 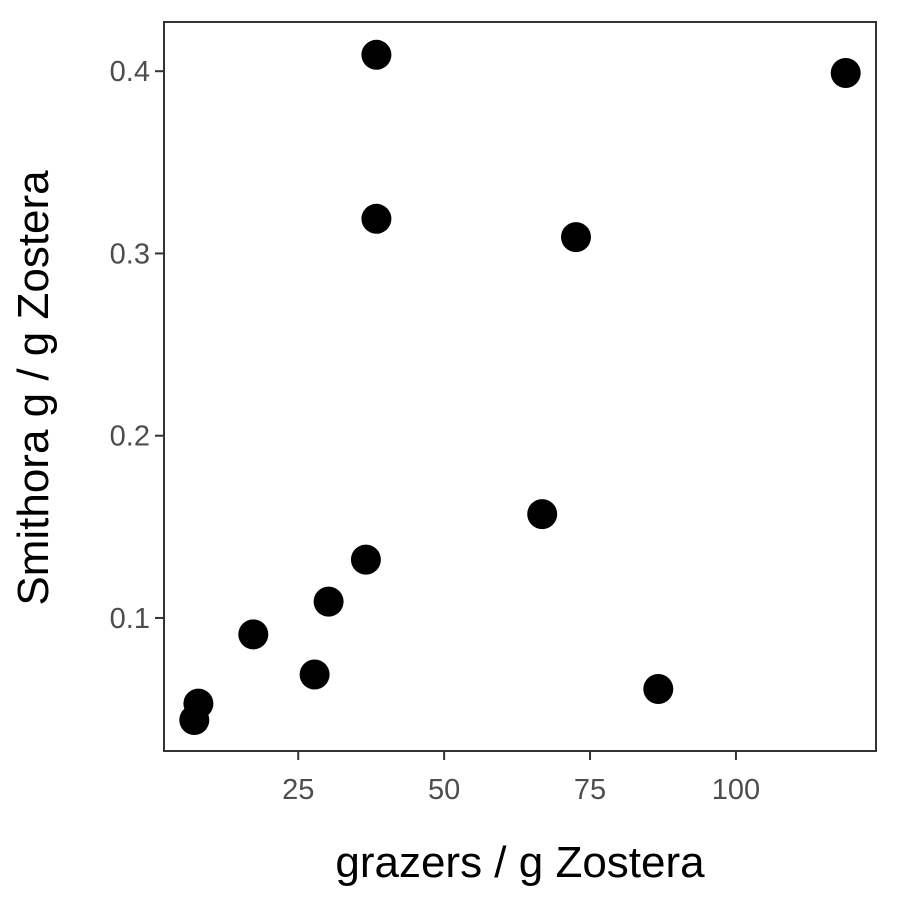 What do you see at coordinates (130, 72) in the screenshot?
I see `y-tick-label: 0.4` at bounding box center [130, 72].